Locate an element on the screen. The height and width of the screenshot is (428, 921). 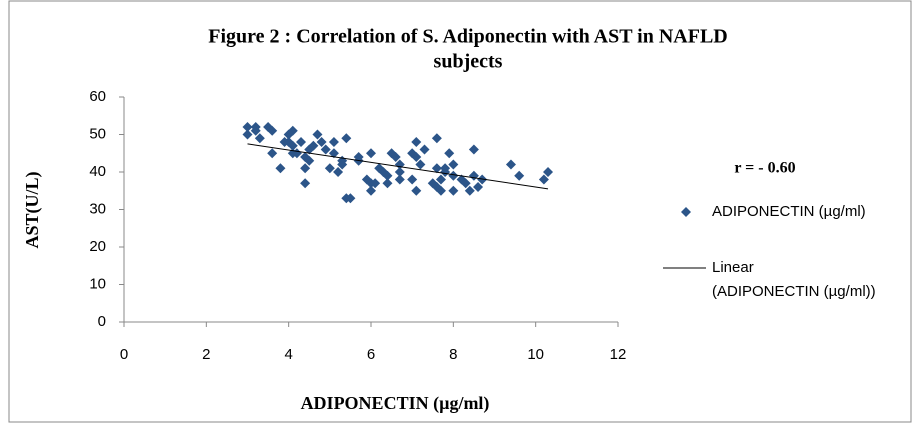
y-tick-label: 50 is located at coordinates (97, 133).